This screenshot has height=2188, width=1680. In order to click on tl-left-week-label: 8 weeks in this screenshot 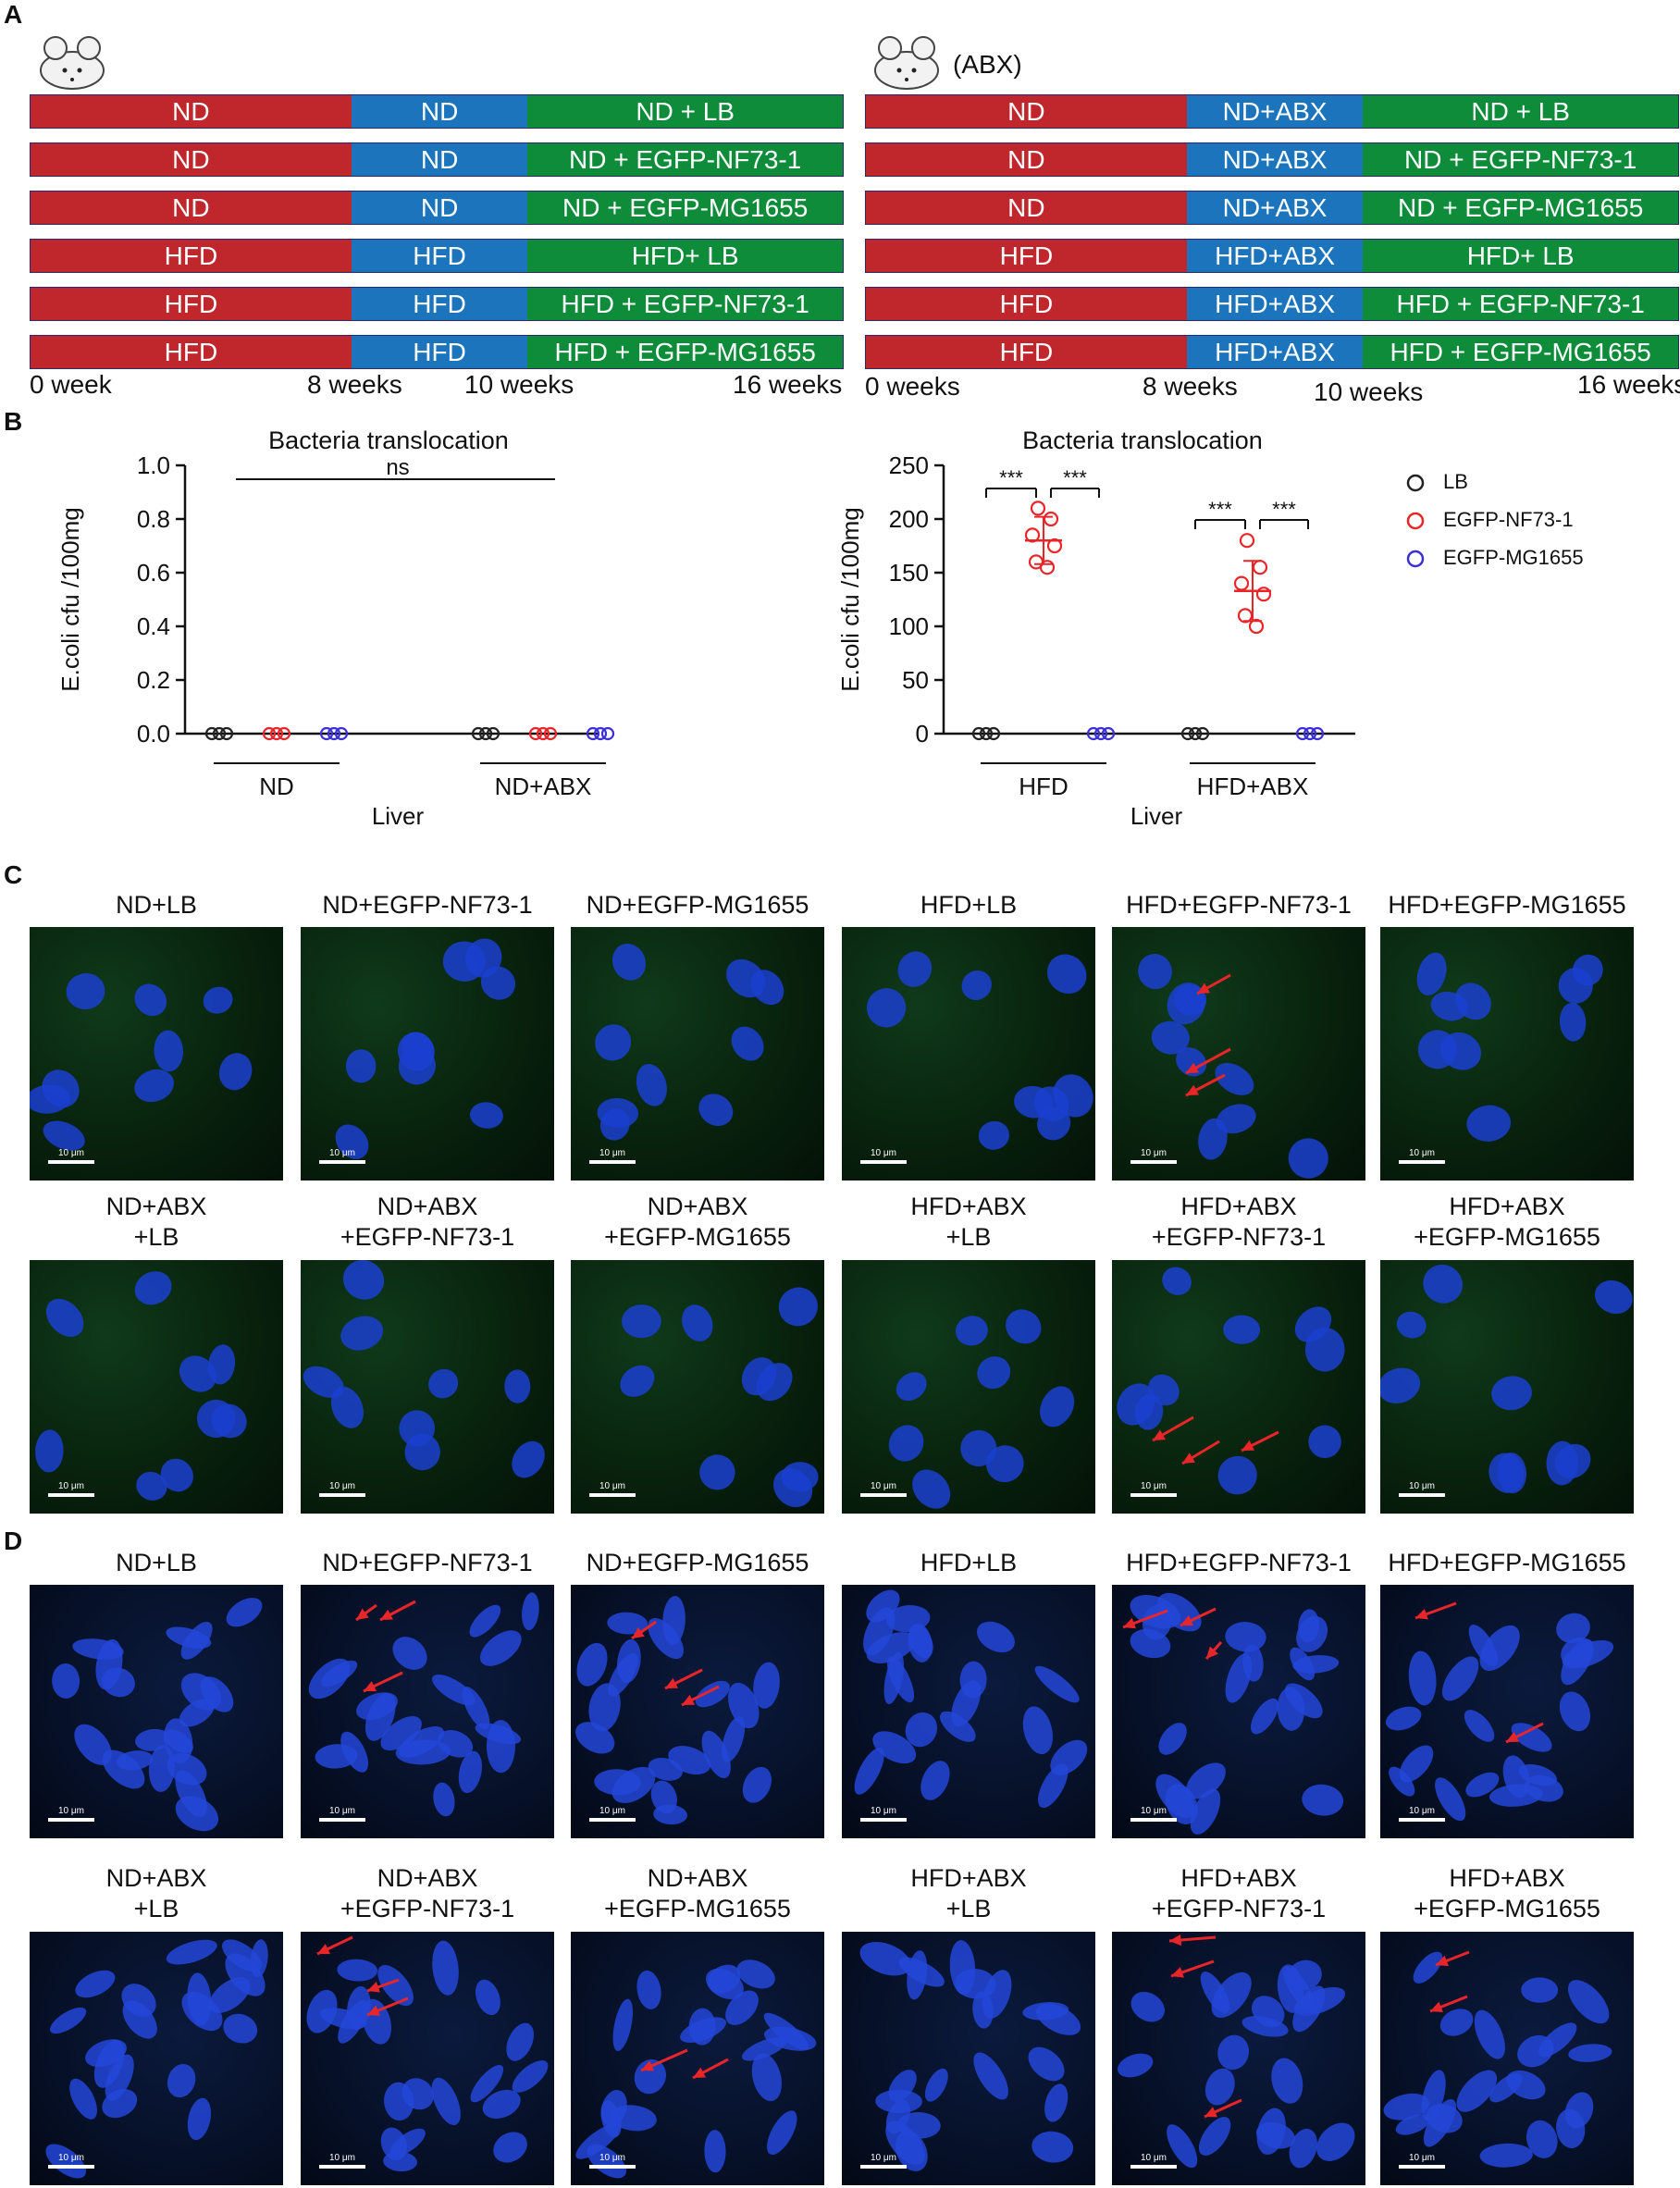, I will do `click(354, 384)`.